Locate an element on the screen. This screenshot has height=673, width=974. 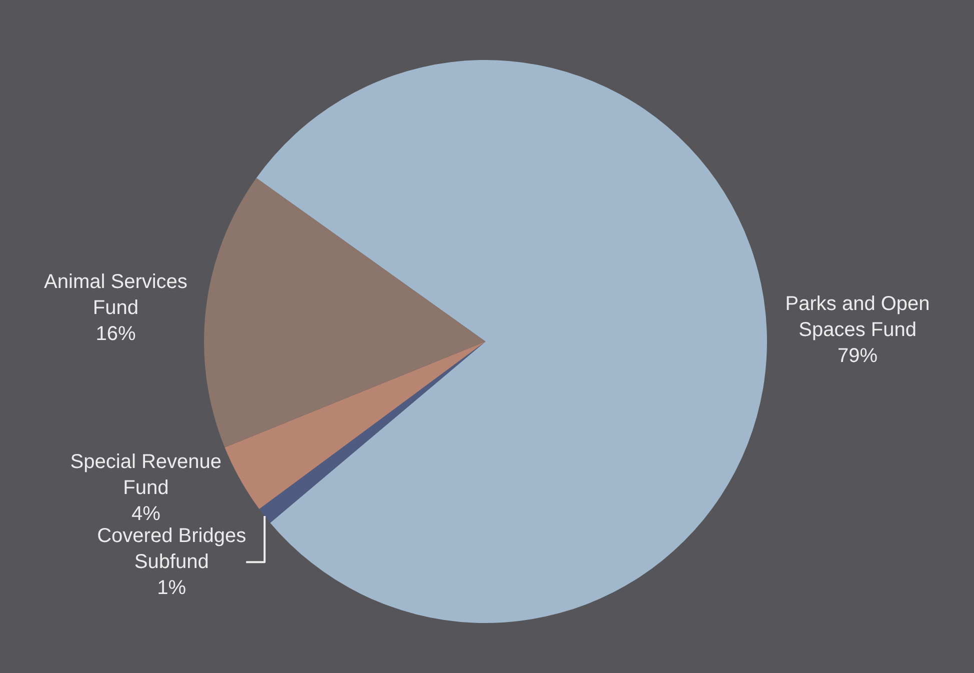
slice-label: Animal Services Fund is located at coordinates (116, 295).